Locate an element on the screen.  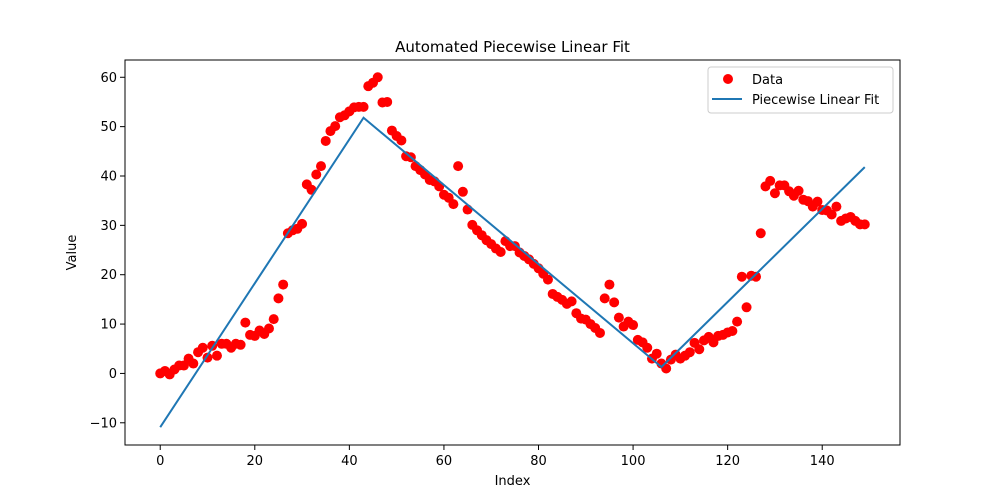
legend-label-fit: Piecewise Linear Fit is located at coordinates (815, 100).